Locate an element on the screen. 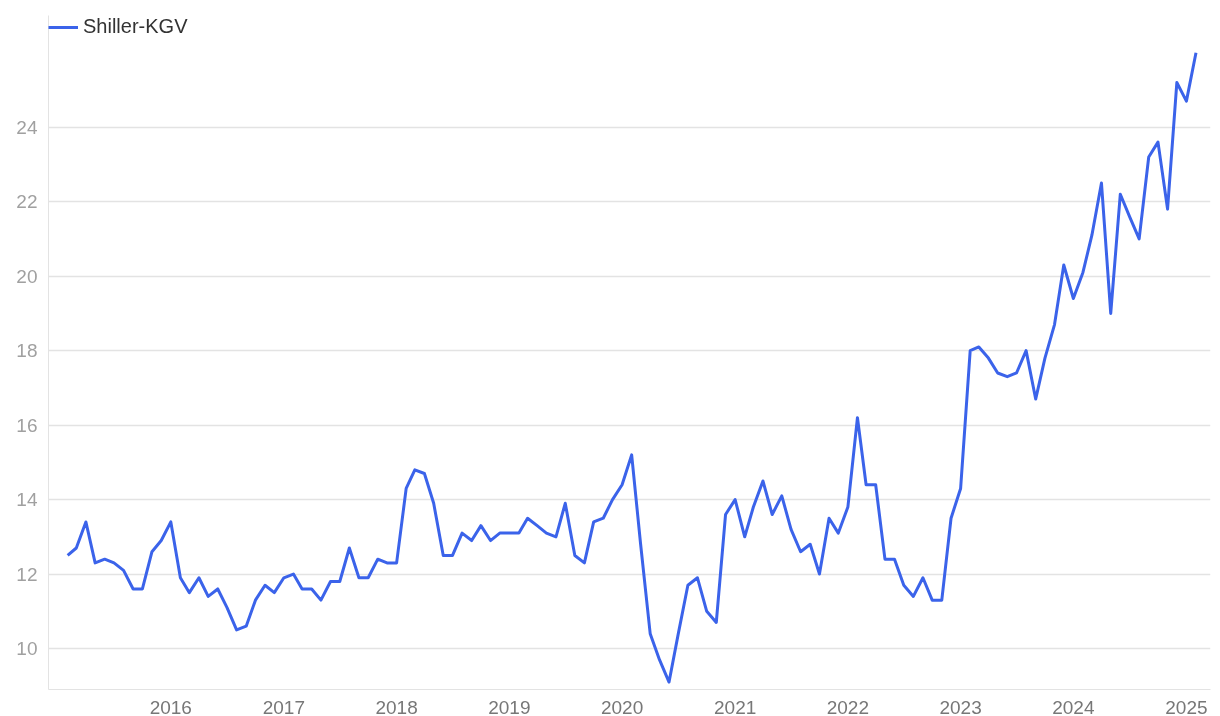 This screenshot has width=1220, height=716. y-tick-label: 20 is located at coordinates (27, 276).